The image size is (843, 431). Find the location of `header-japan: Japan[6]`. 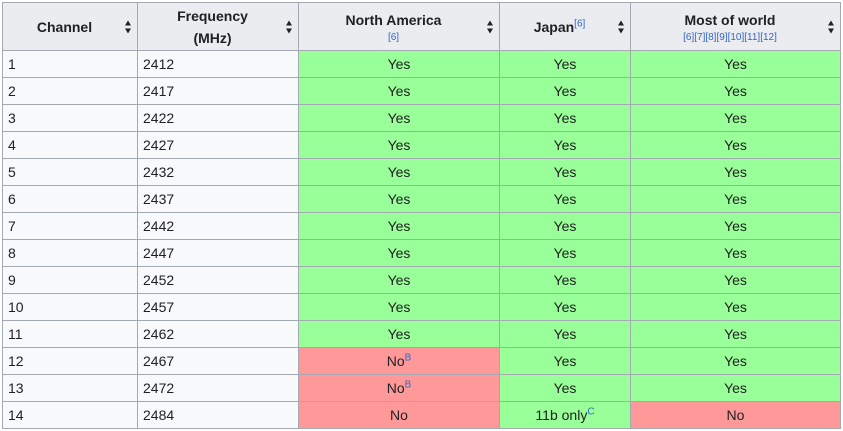

header-japan: Japan[6] is located at coordinates (565, 26).